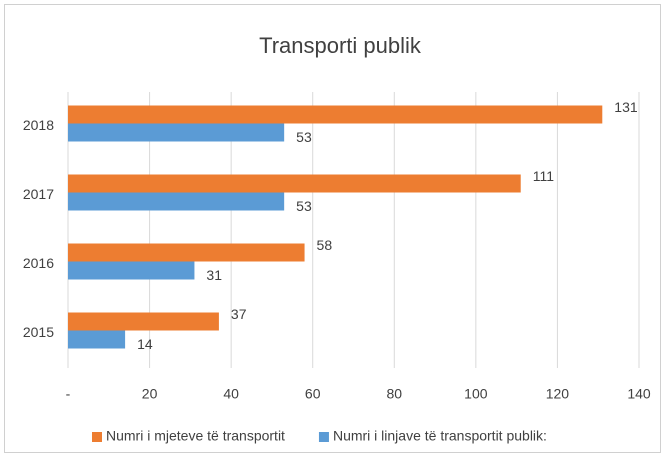  Describe the element at coordinates (558, 394) in the screenshot. I see `x-tick-label: 120` at that location.